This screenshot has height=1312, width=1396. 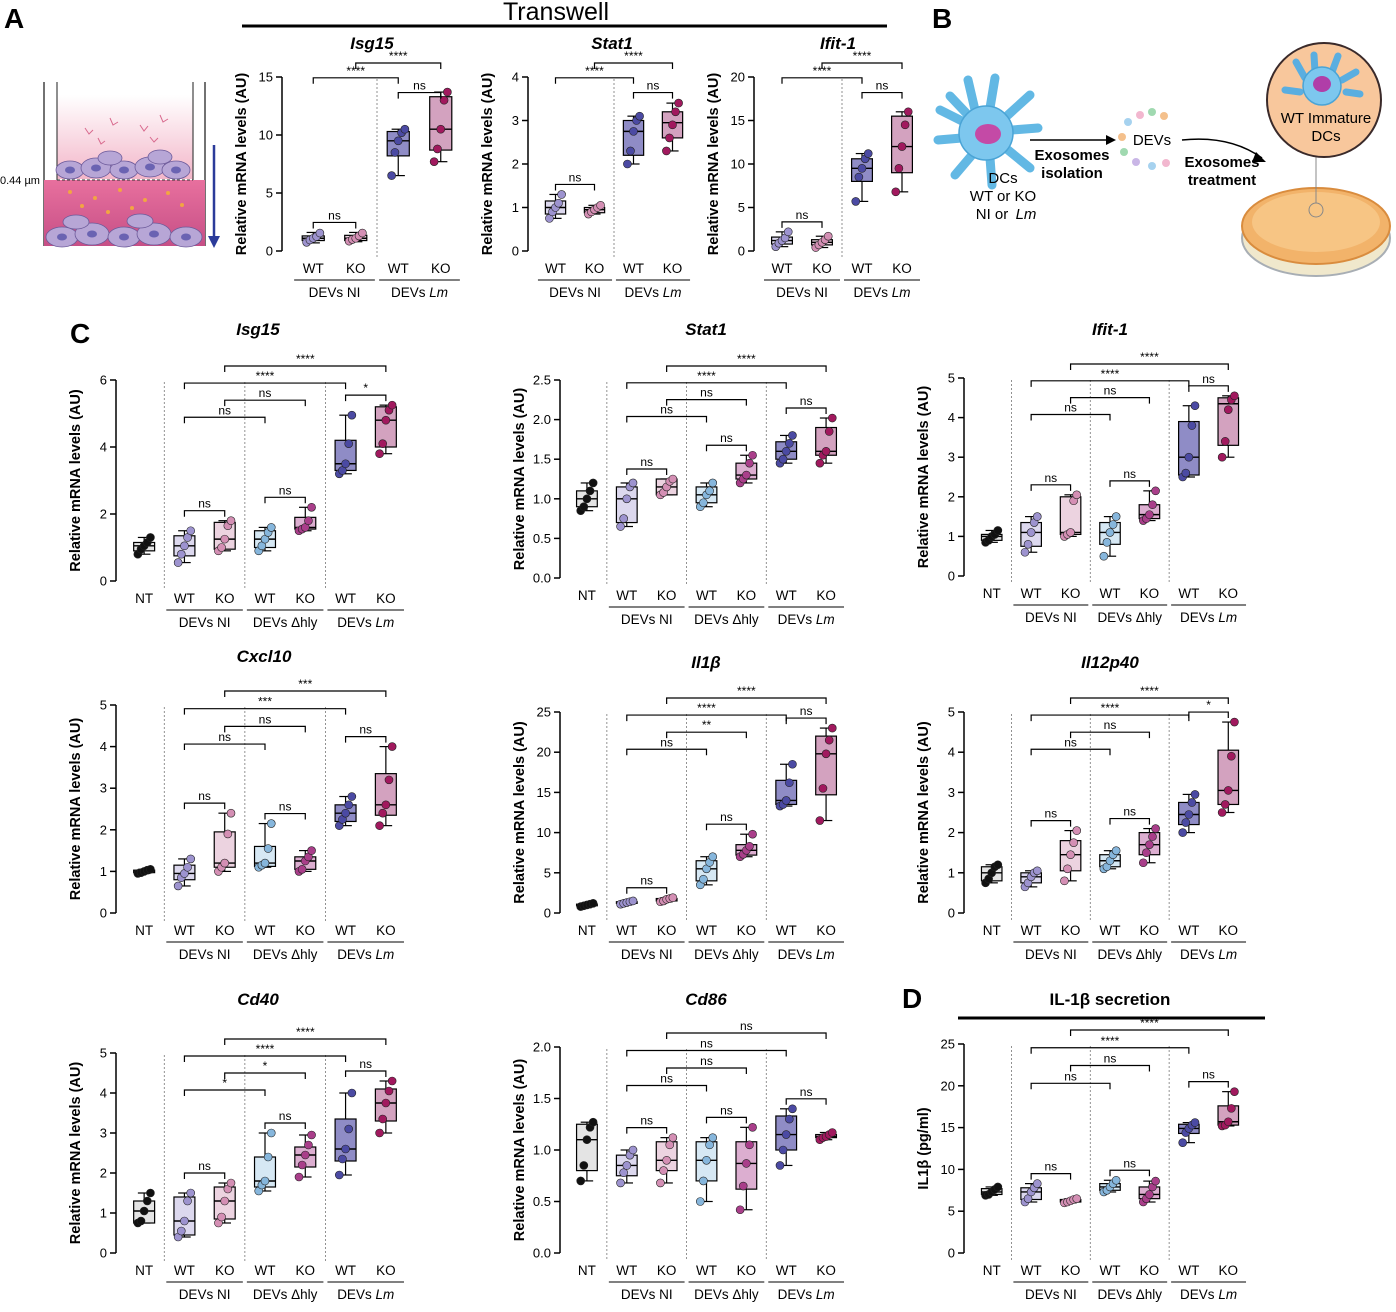 I want to click on y-tick-label: 1.0, so click(x=542, y=498).